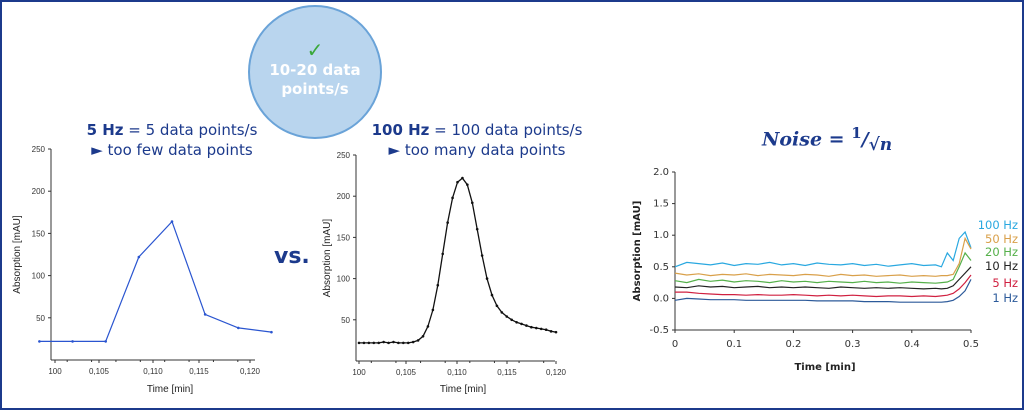  What do you see at coordinates (998, 225) in the screenshot?
I see `legend-entry: 100 Hz` at bounding box center [998, 225].